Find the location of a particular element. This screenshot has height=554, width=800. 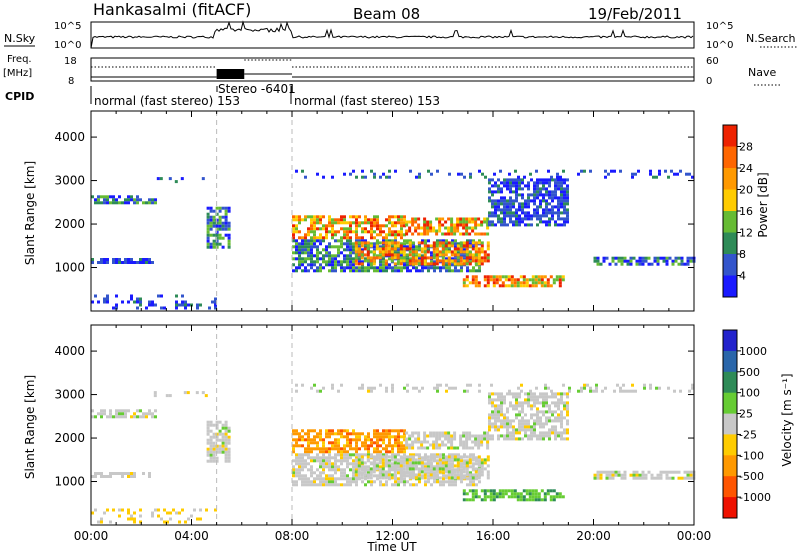

colorbar-tick-label: 500 is located at coordinates (749, 372).